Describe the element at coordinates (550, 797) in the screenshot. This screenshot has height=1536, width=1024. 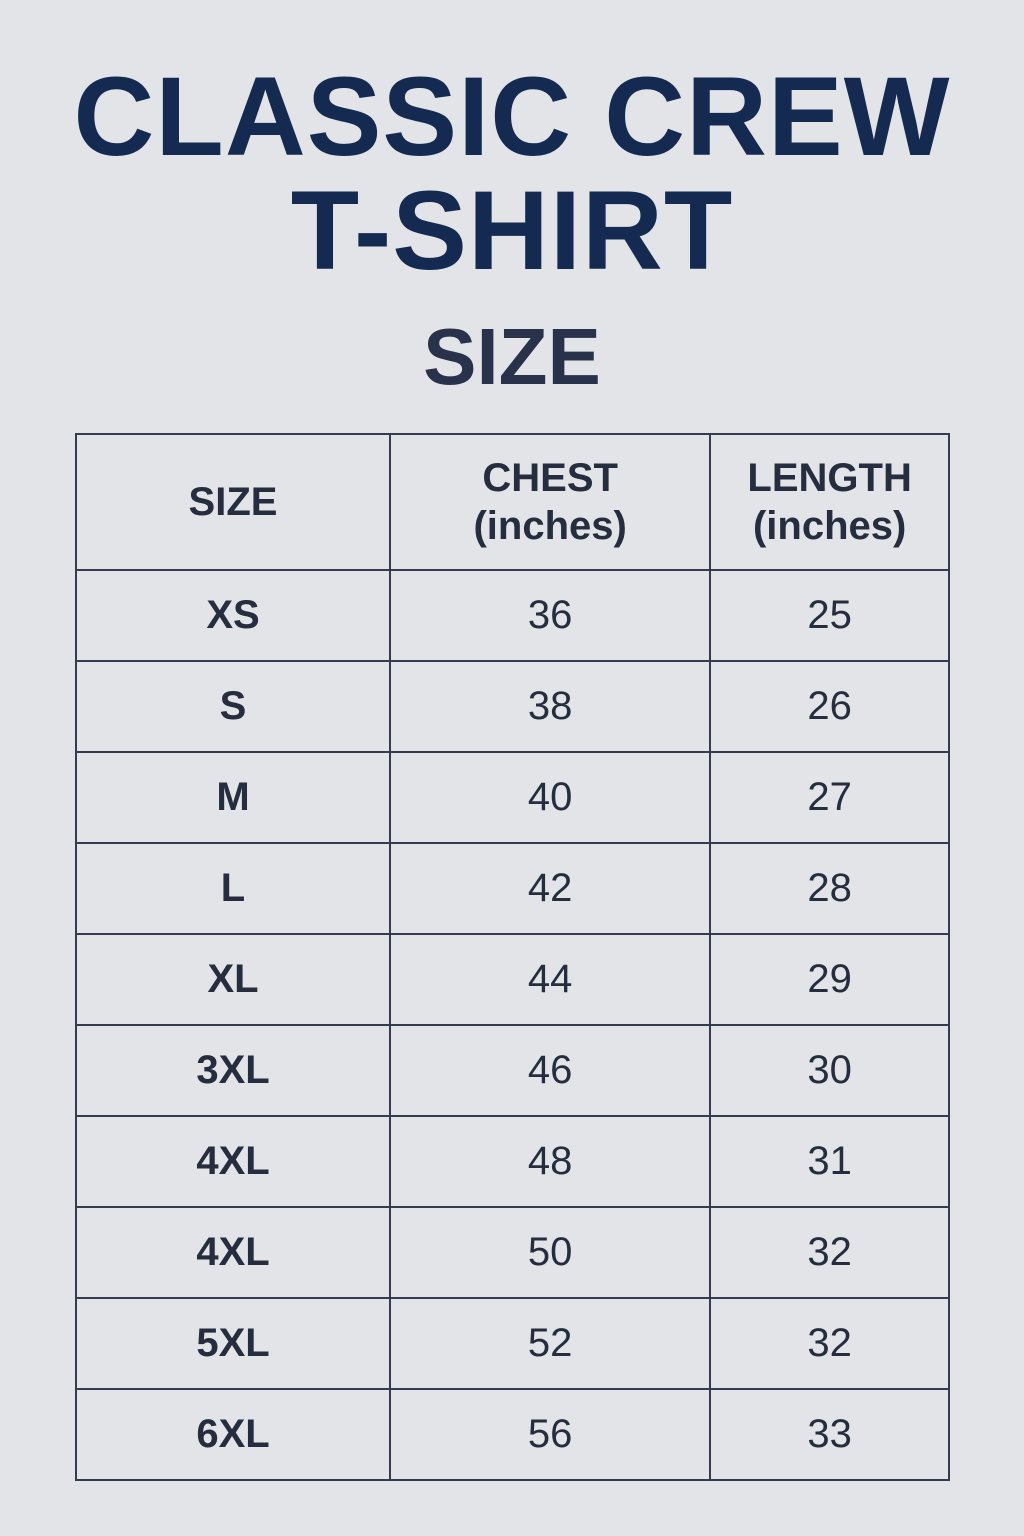
I see `chest-cell: 40` at that location.